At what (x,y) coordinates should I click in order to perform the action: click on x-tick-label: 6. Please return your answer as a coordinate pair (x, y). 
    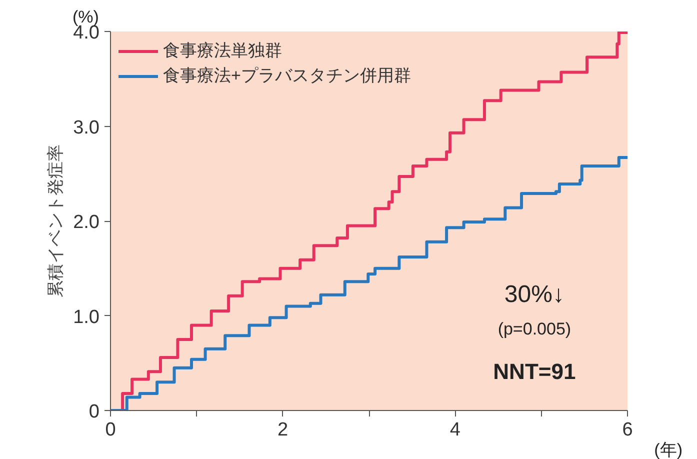
    Looking at the image, I should click on (627, 430).